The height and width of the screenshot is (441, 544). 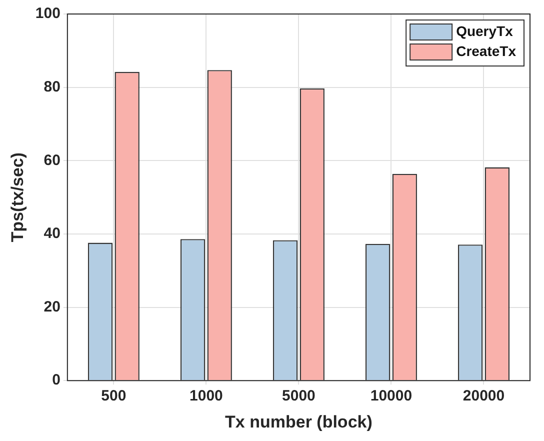 I want to click on x-tick-label: 10000, so click(x=391, y=396).